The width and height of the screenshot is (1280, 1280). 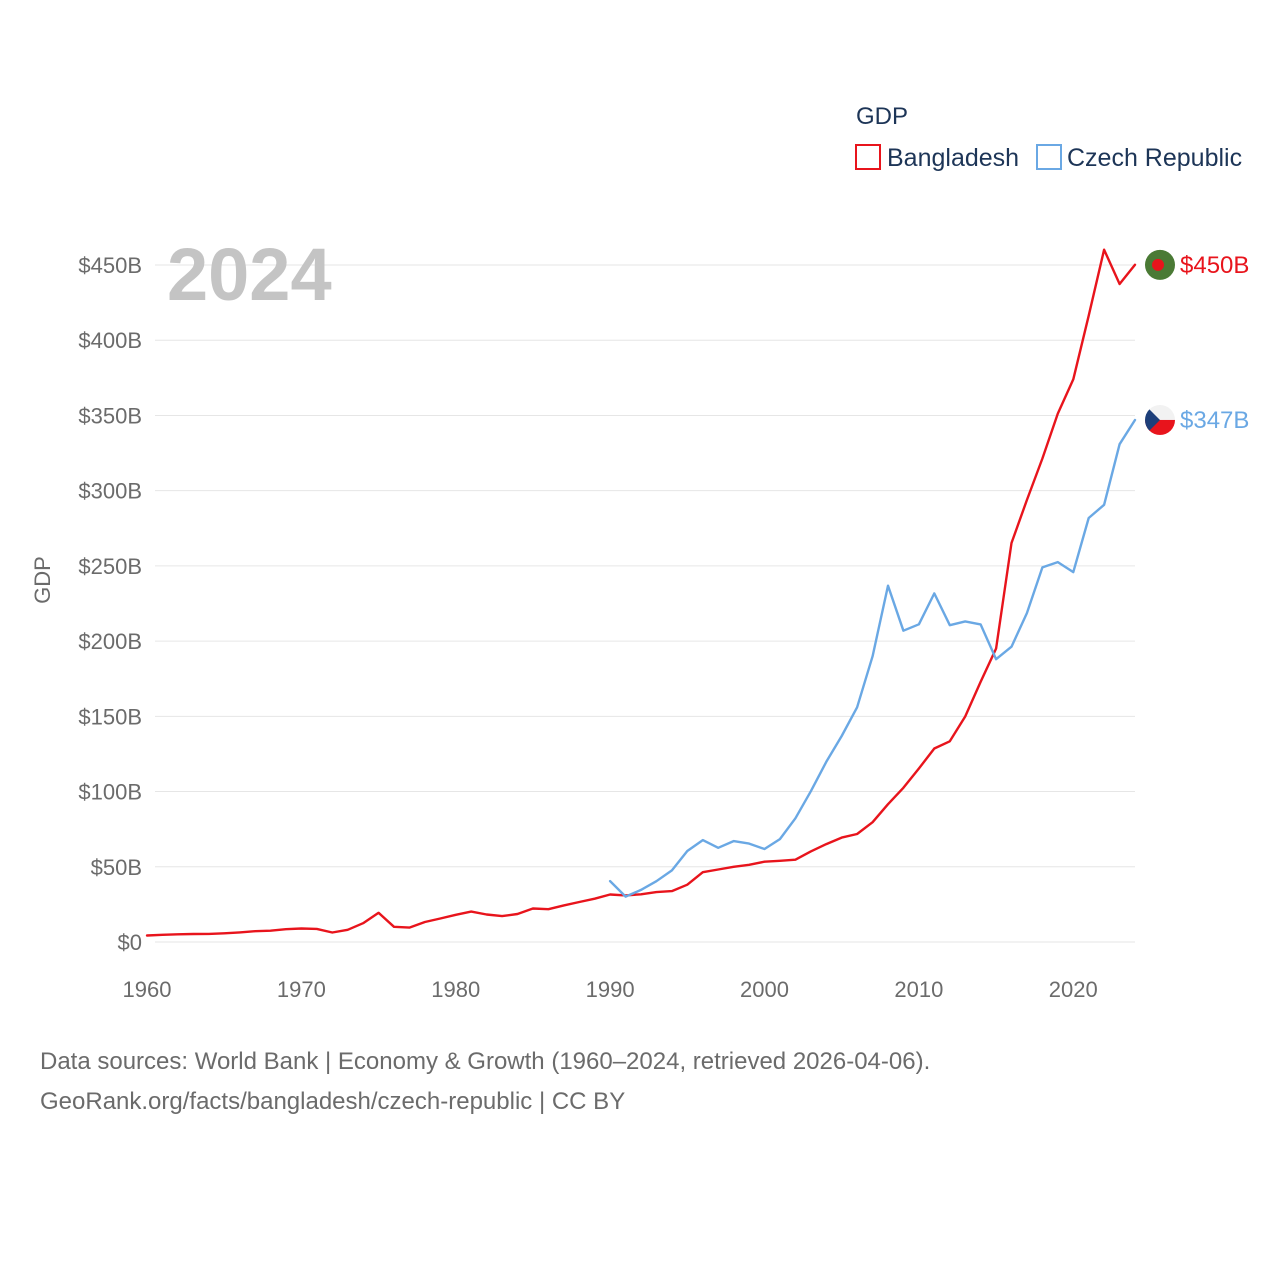 What do you see at coordinates (110, 566) in the screenshot?
I see `y-tick-label: $250B` at bounding box center [110, 566].